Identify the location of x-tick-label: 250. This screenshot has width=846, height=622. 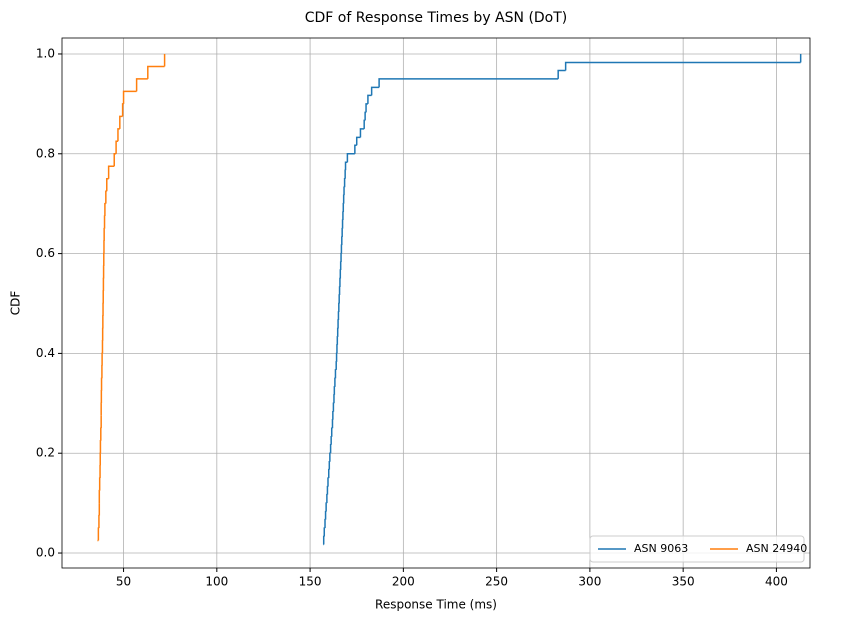
(496, 582).